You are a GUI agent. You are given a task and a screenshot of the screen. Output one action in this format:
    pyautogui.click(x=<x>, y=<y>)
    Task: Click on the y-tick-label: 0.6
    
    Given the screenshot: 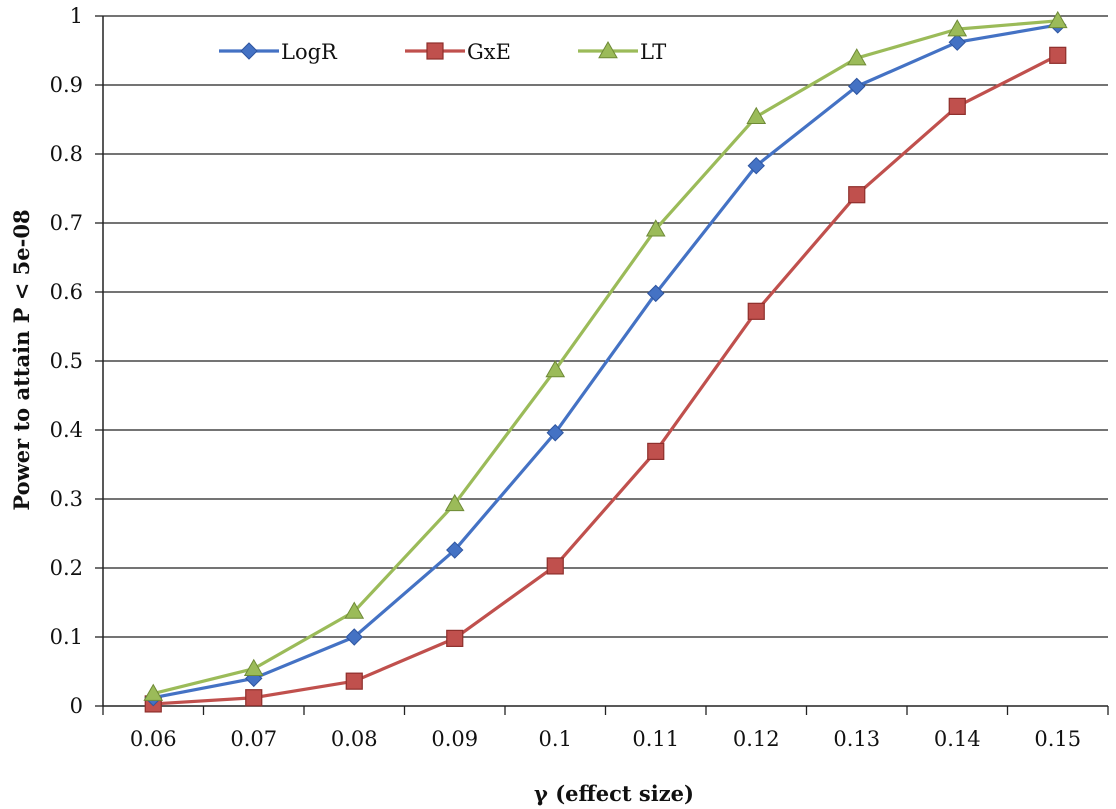 What is the action you would take?
    pyautogui.click(x=66, y=292)
    